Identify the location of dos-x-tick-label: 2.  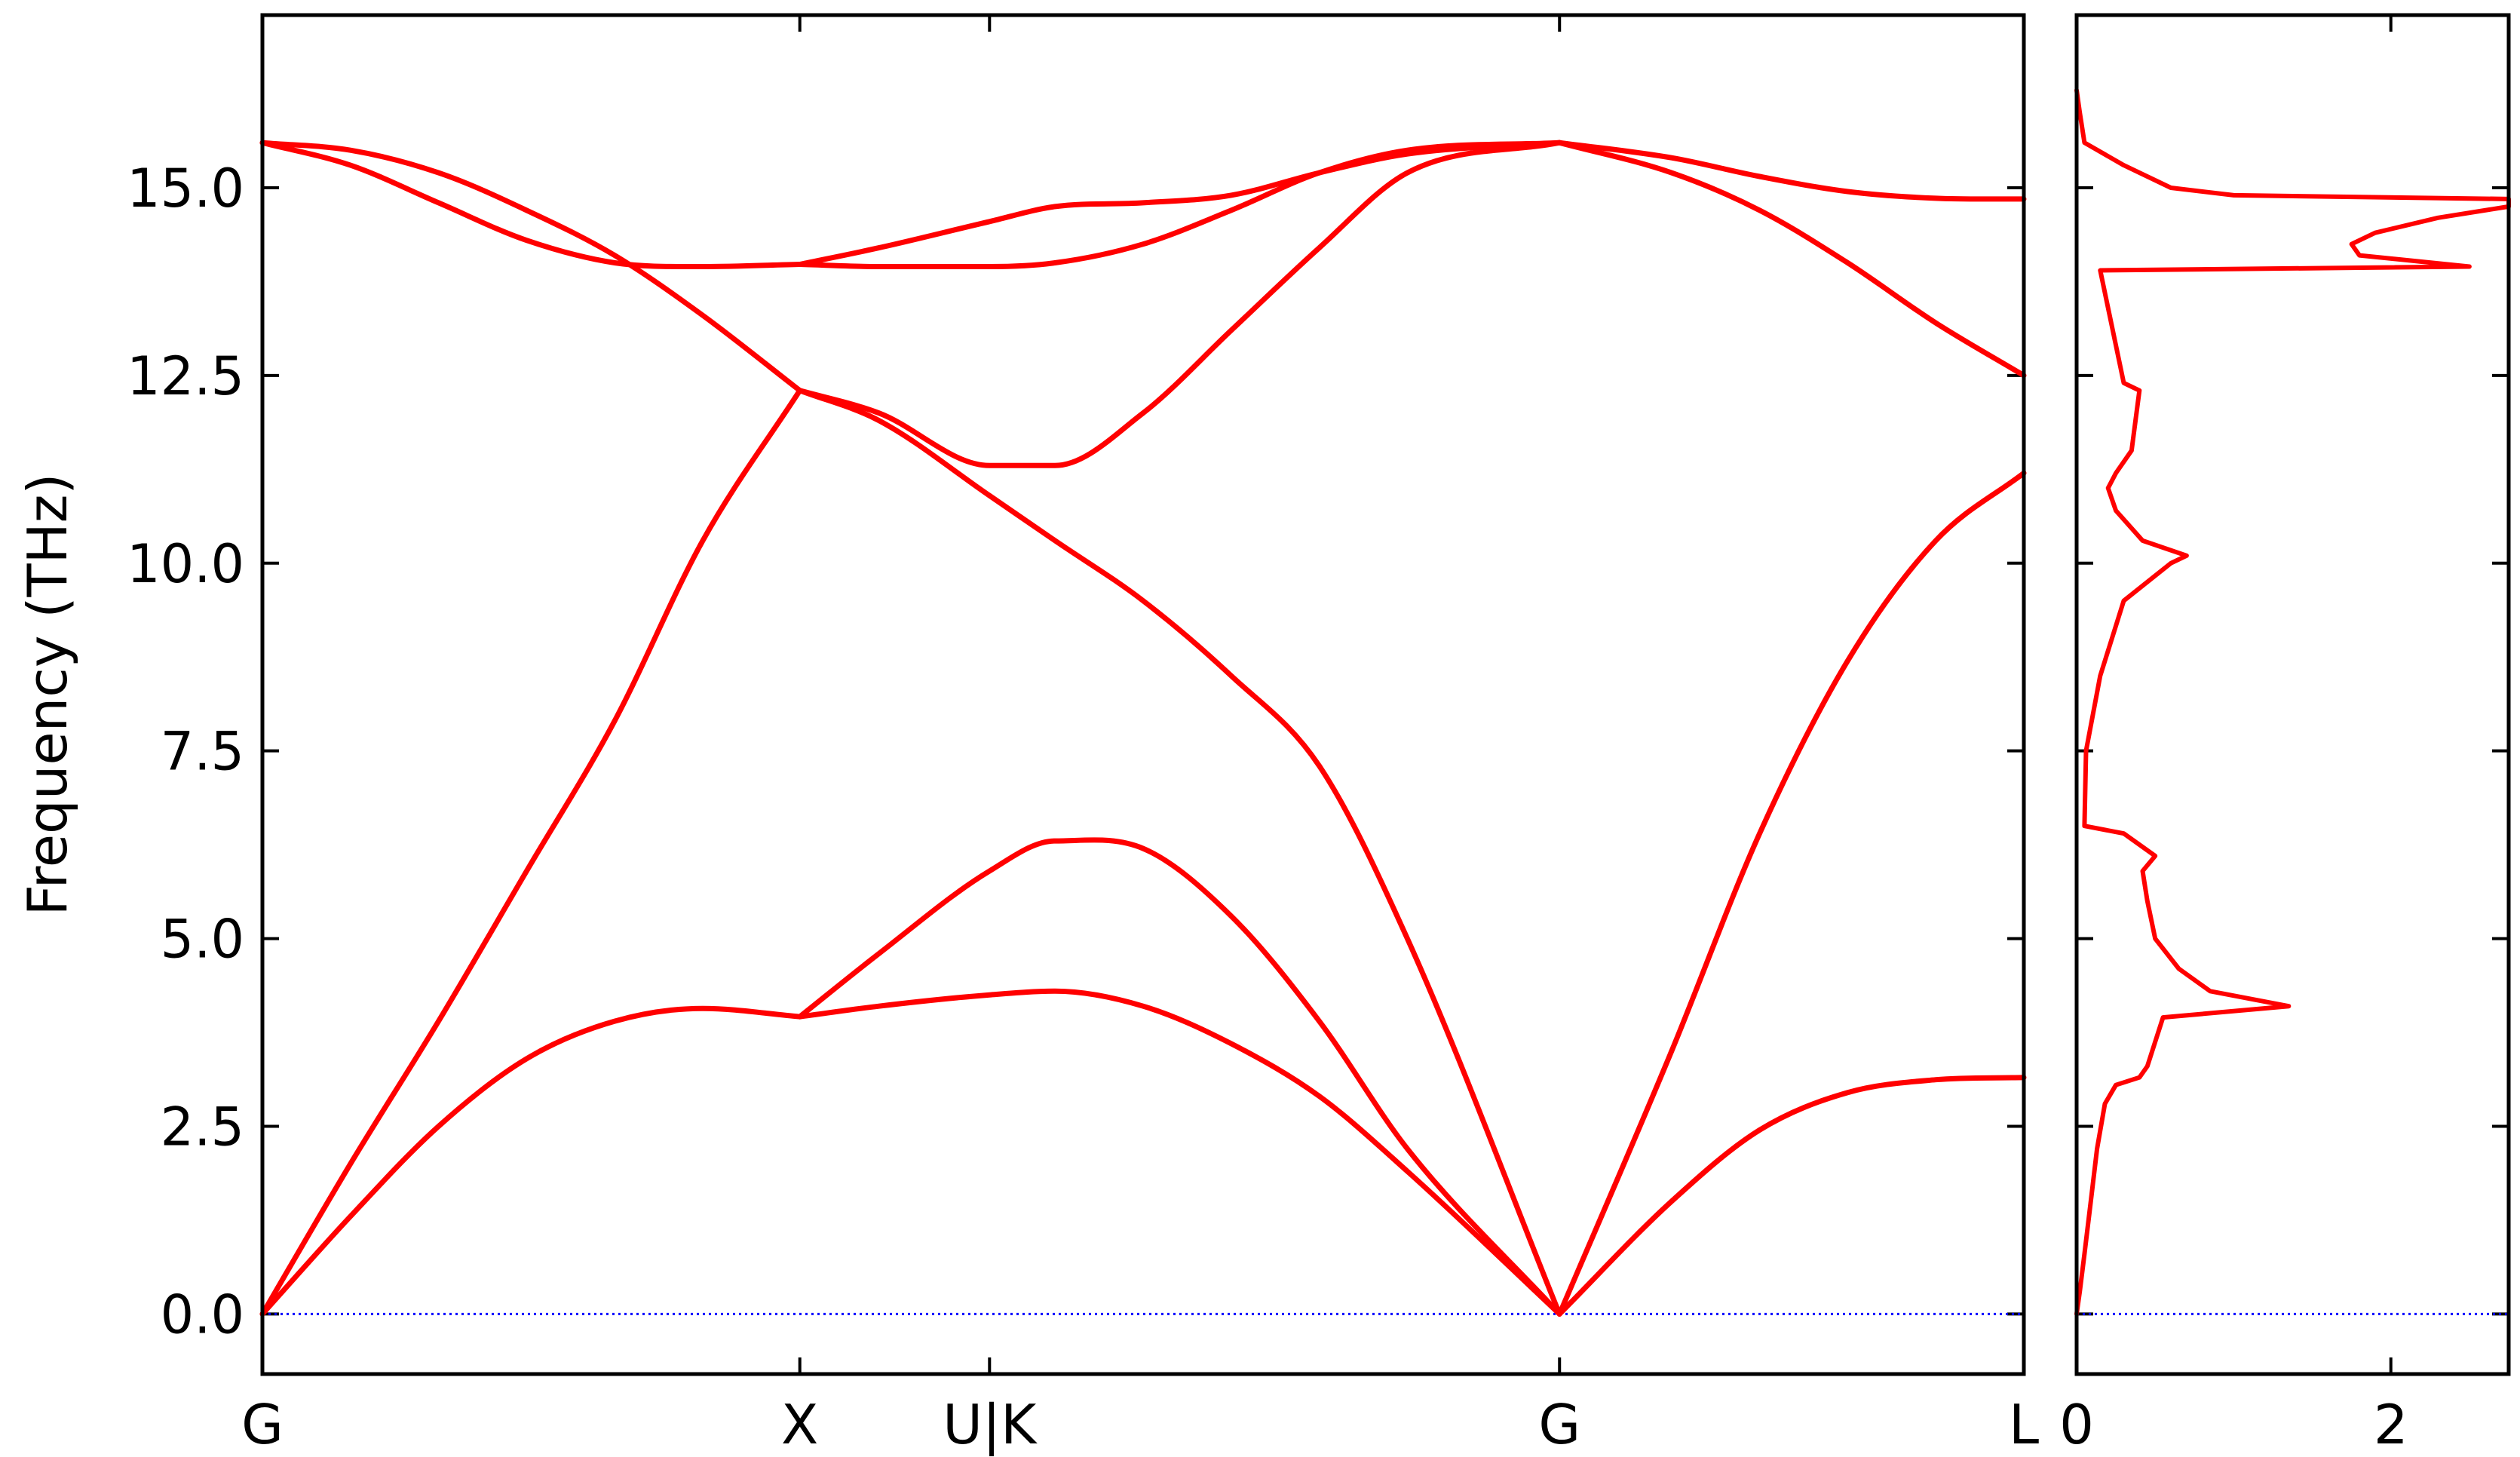
(2391, 1424).